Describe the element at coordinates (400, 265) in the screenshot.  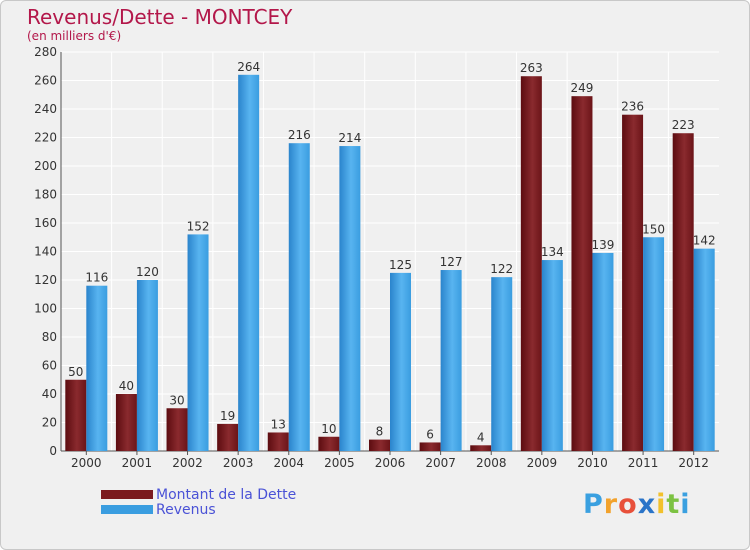
I see `data-label: 125` at that location.